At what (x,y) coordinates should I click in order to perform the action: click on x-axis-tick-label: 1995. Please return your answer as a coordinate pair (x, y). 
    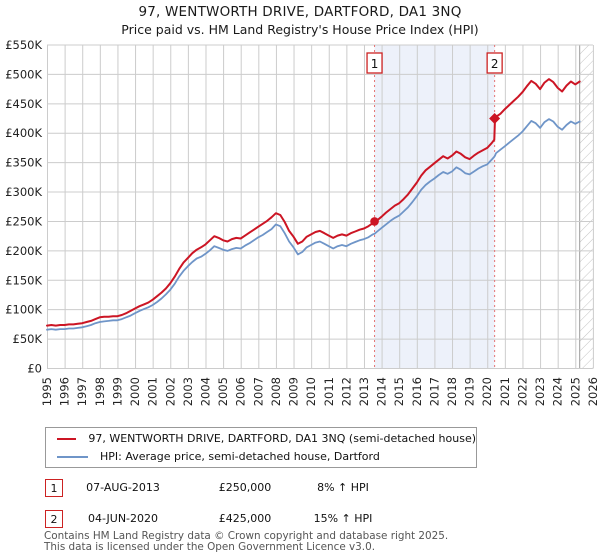
    Looking at the image, I should click on (47, 391).